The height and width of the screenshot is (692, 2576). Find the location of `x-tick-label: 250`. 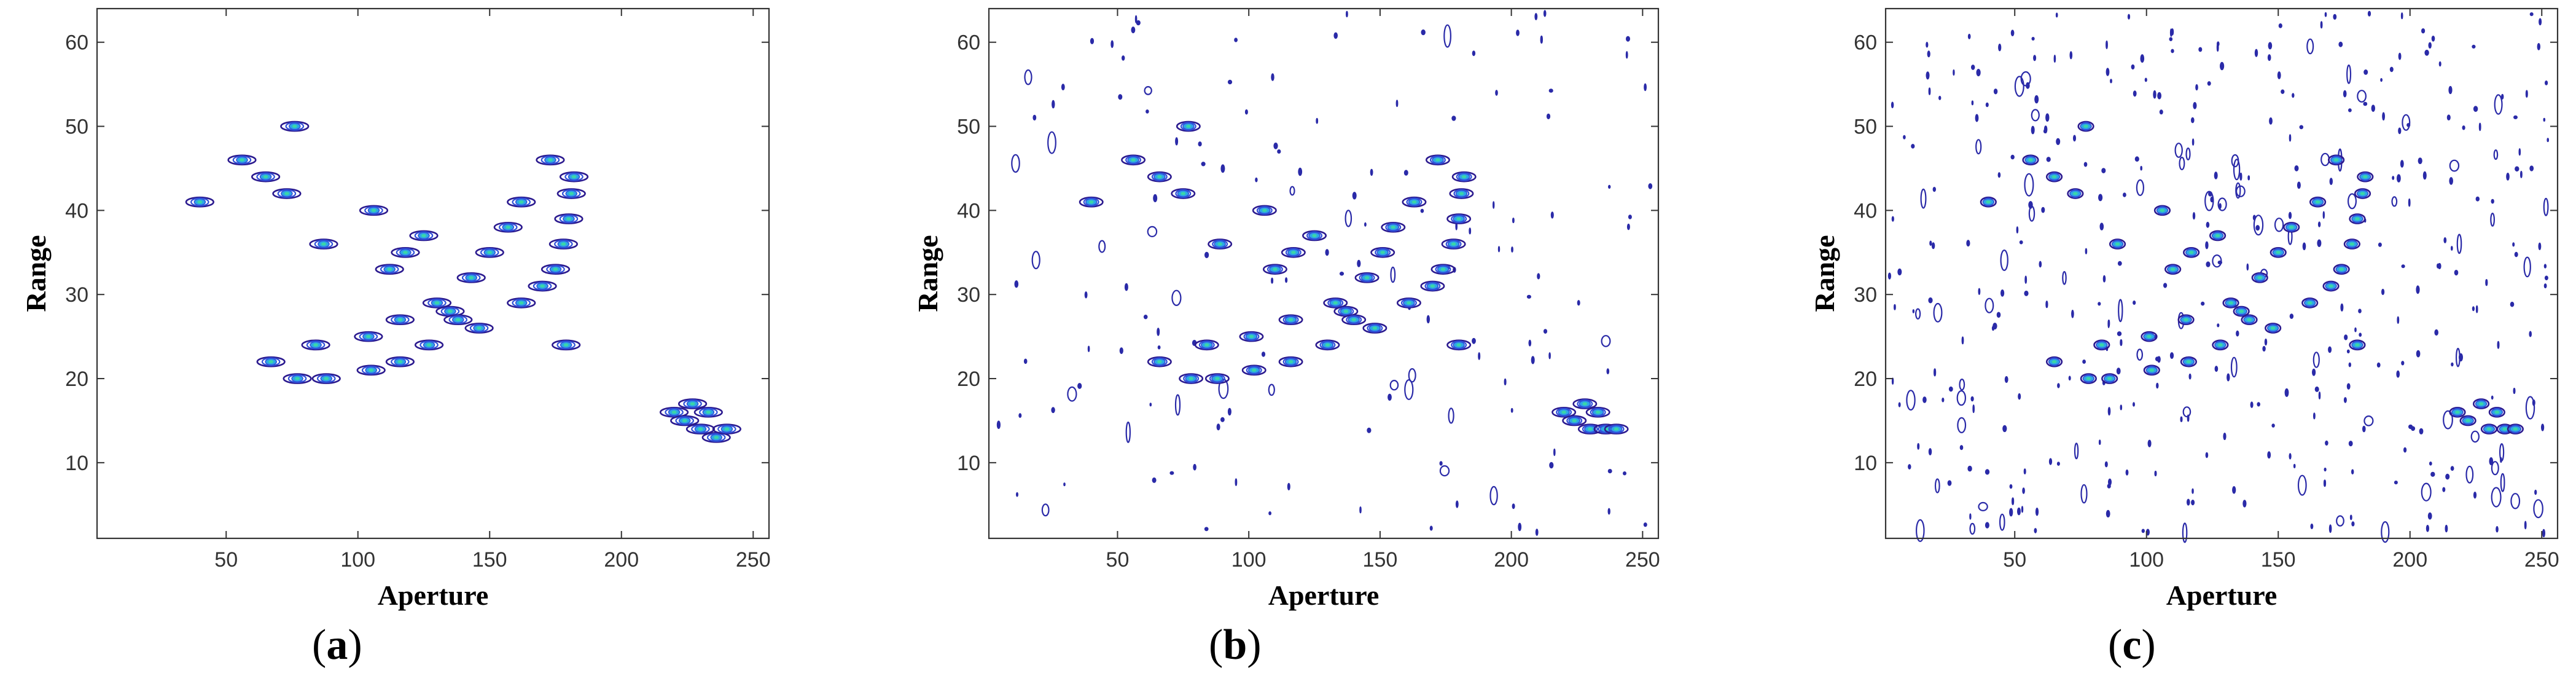

x-tick-label: 250 is located at coordinates (1642, 560).